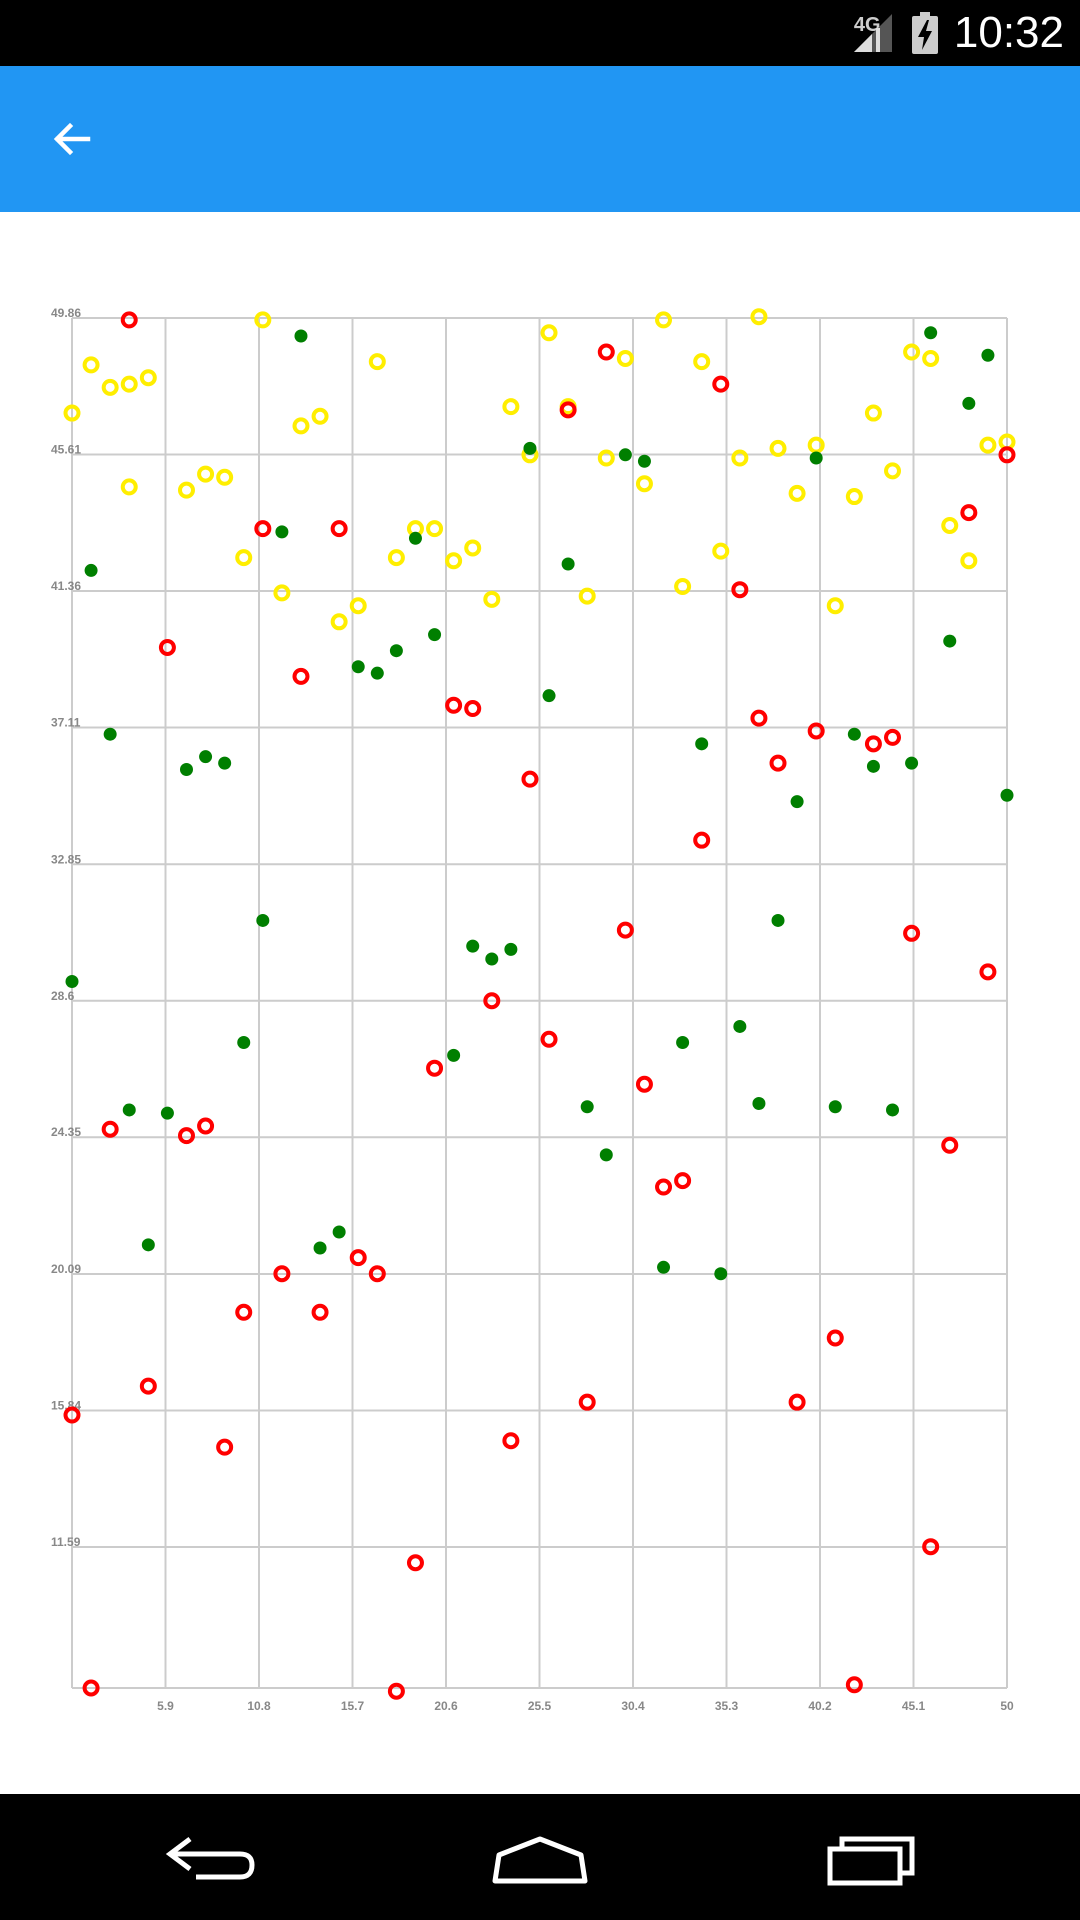 The width and height of the screenshot is (1080, 1920). I want to click on x-tick-label: 35.3, so click(727, 1706).